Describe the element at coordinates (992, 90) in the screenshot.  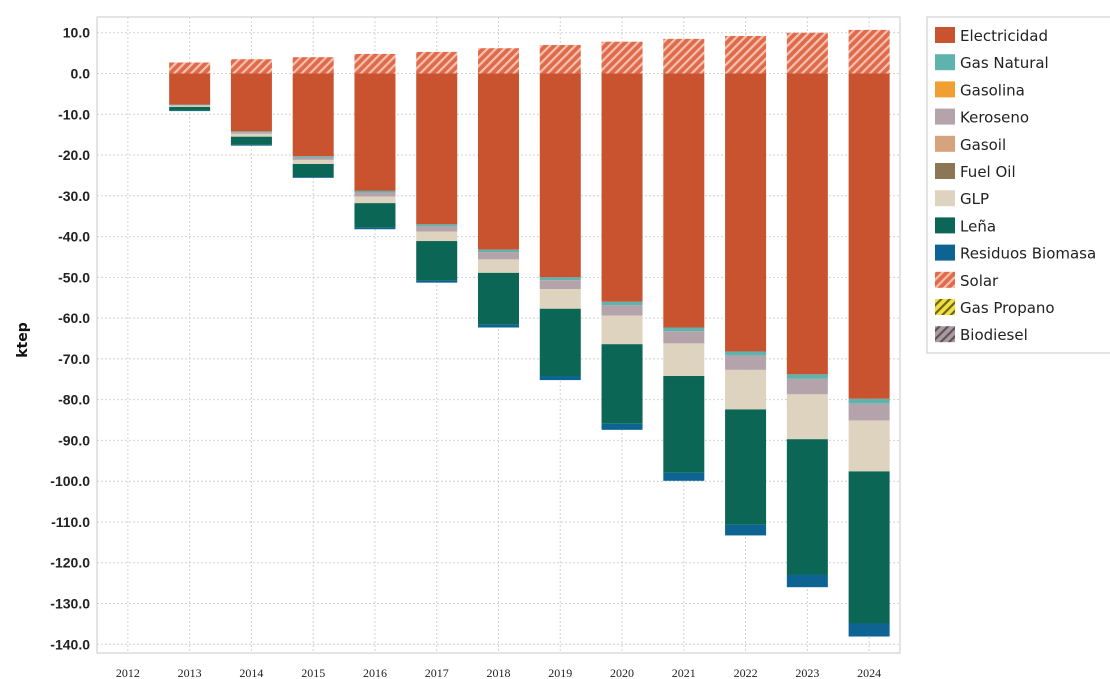
I see `legend-label-gasolina: Gasolina` at that location.